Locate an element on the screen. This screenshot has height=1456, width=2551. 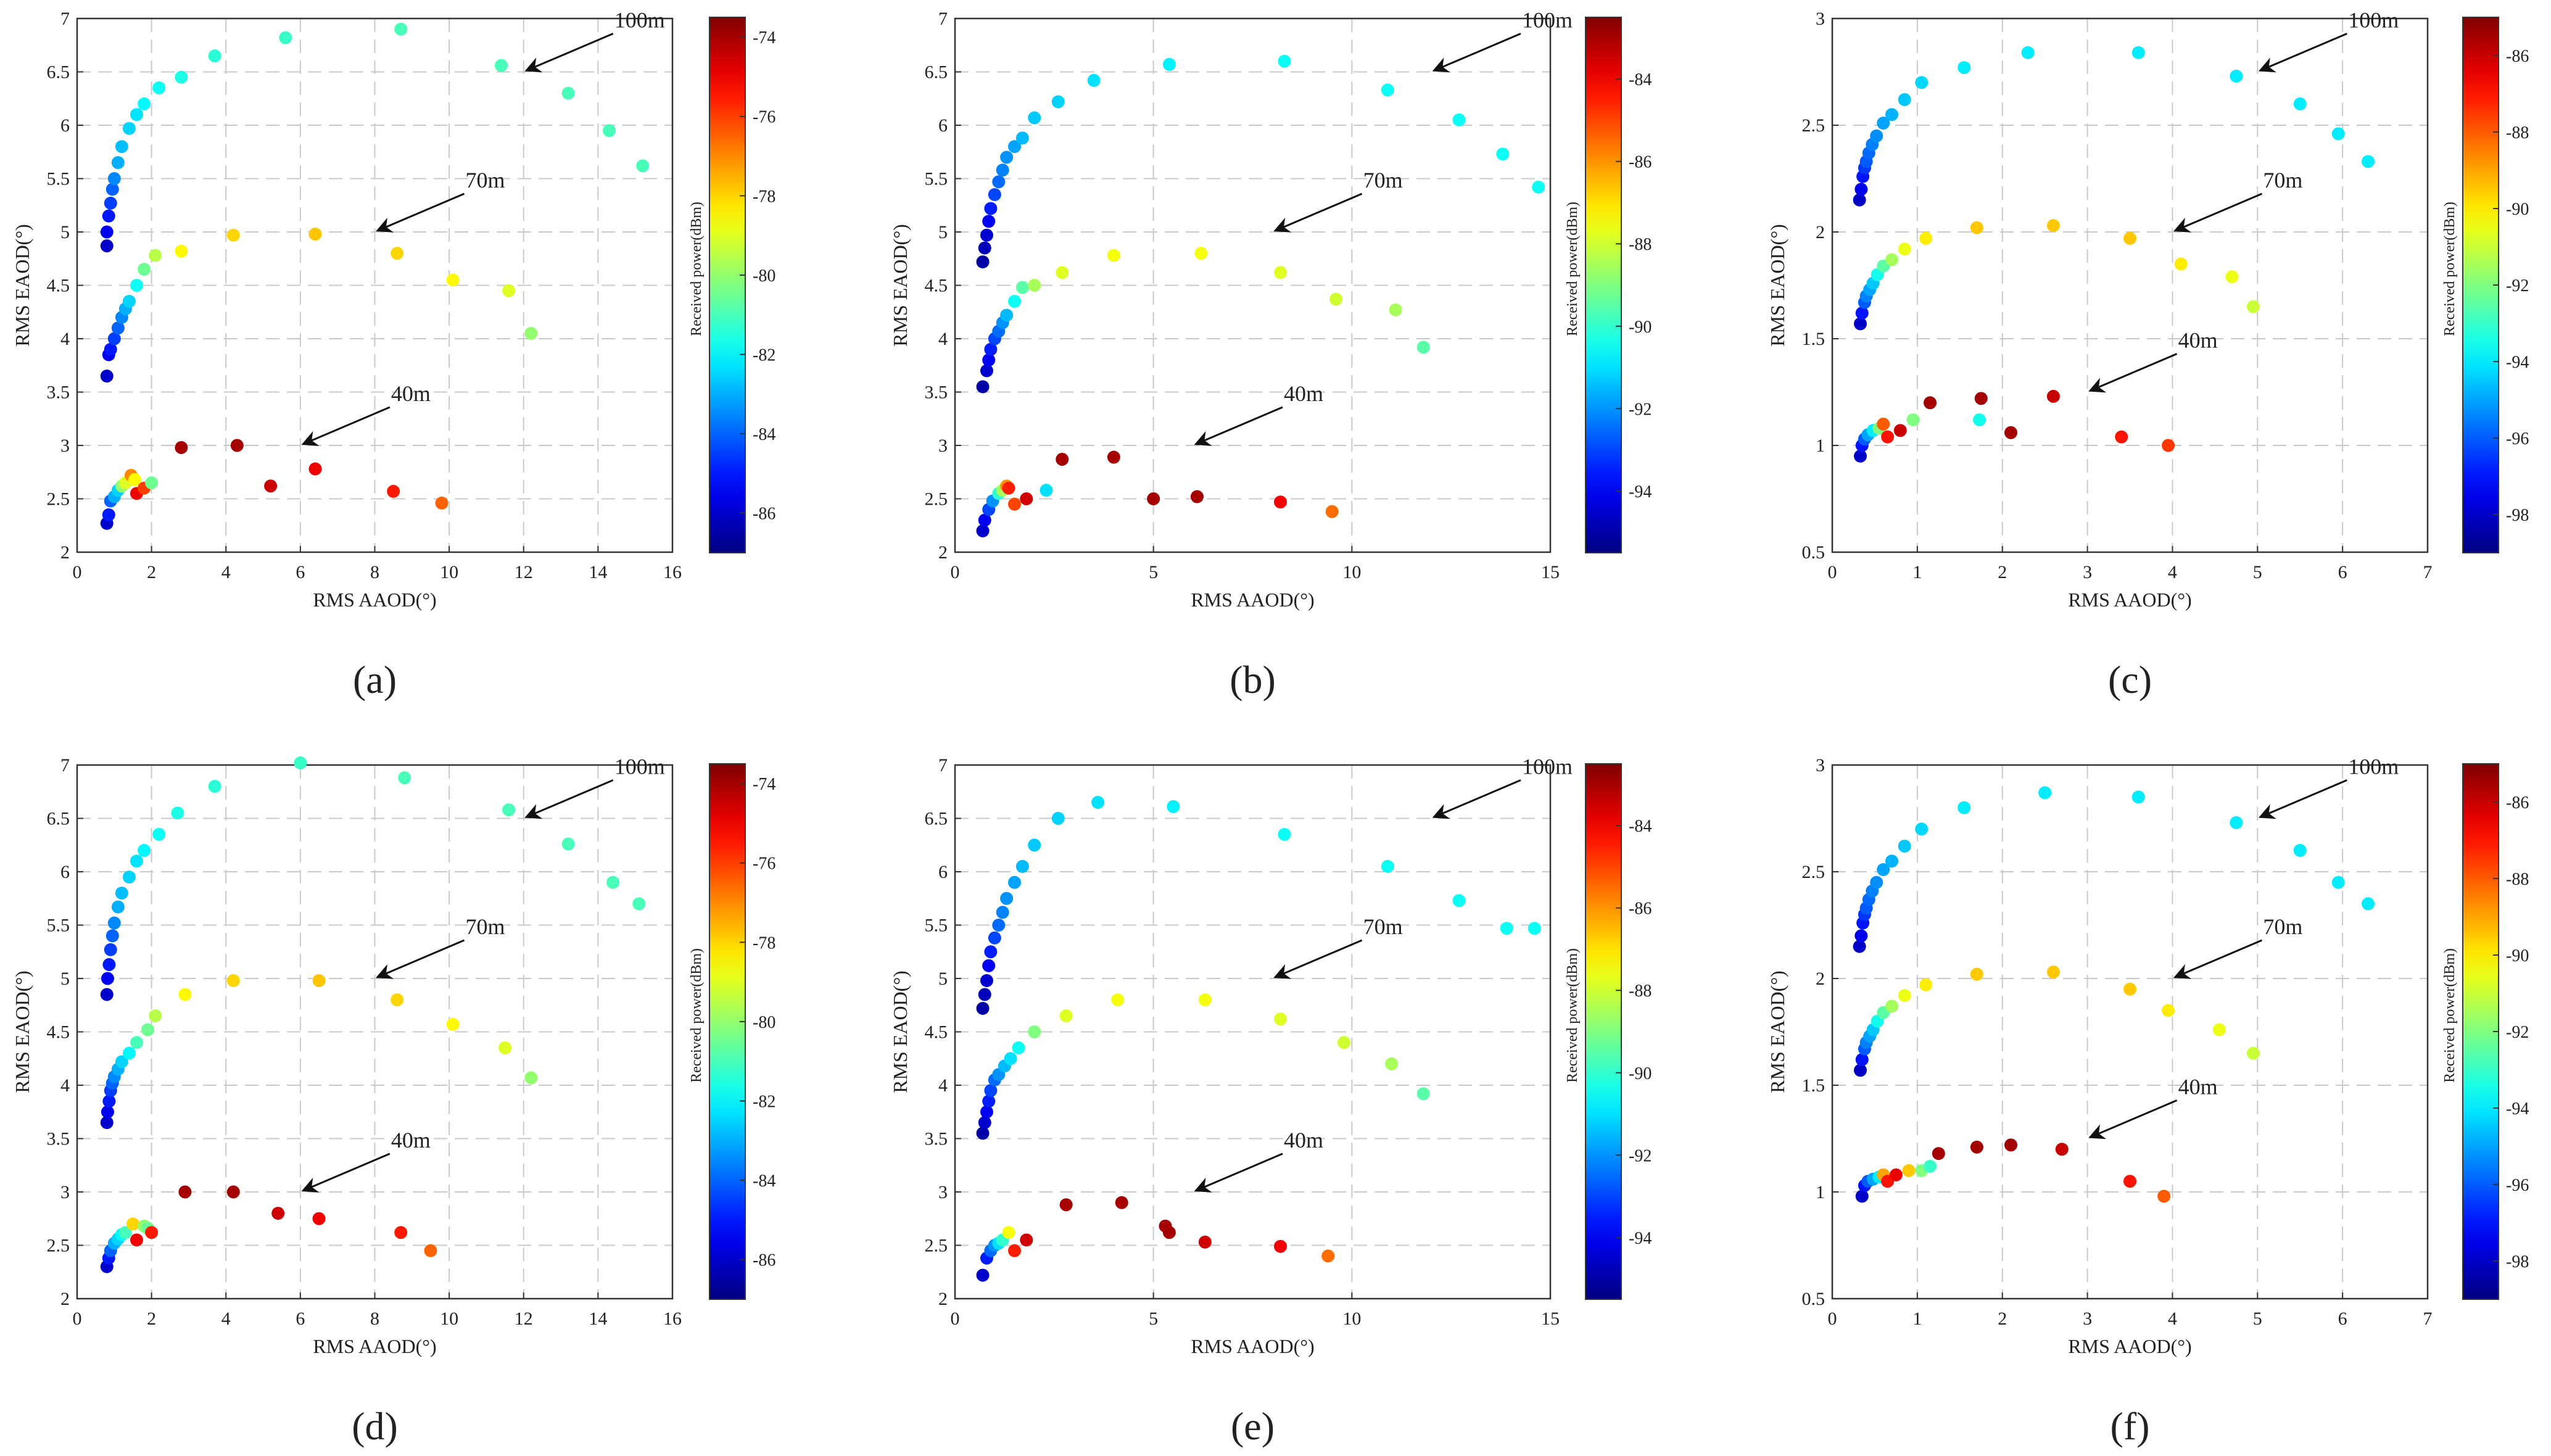
colorbar-tick-label: -92 is located at coordinates (2517, 1033).